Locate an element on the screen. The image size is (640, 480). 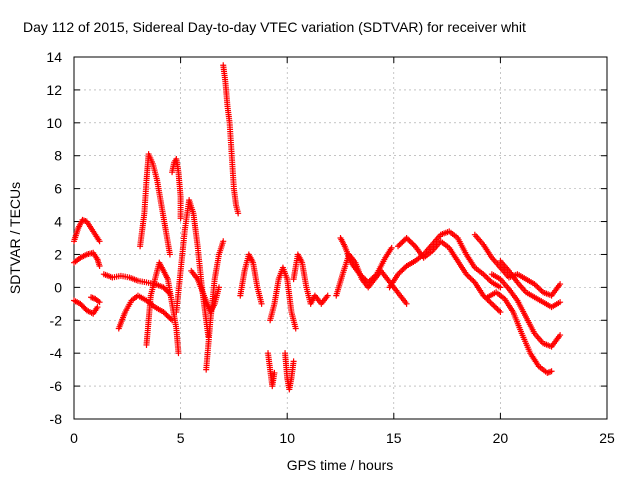
y-tick-label: 0 is located at coordinates (58, 287).